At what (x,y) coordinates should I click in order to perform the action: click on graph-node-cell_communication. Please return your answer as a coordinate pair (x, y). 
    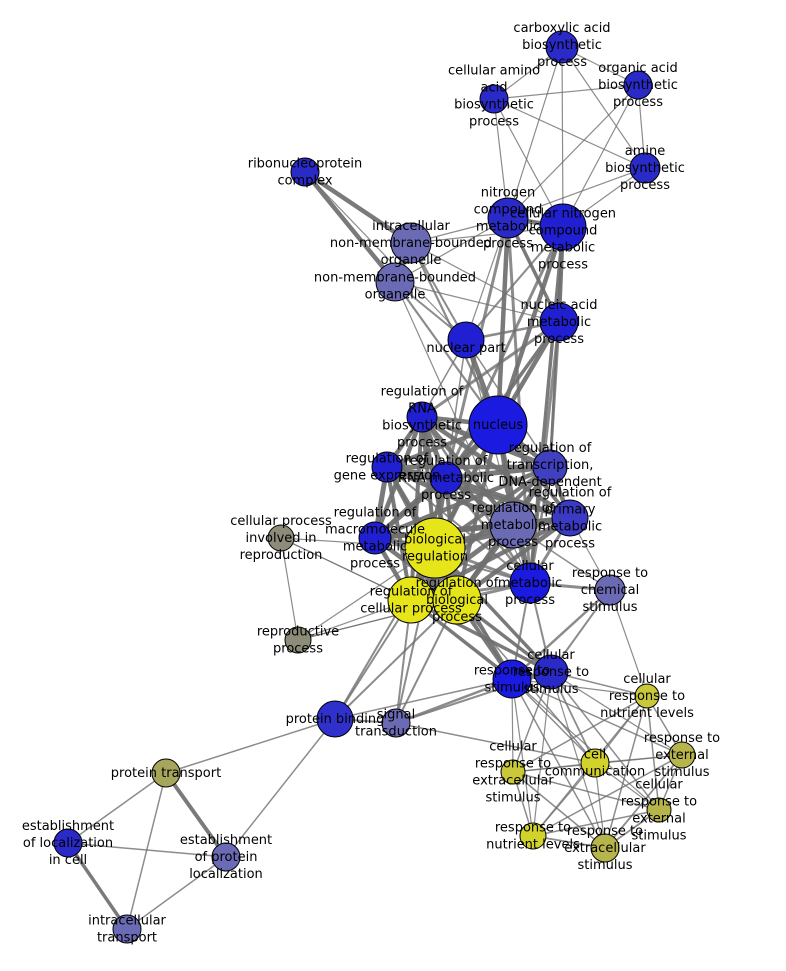
    Looking at the image, I should click on (595, 763).